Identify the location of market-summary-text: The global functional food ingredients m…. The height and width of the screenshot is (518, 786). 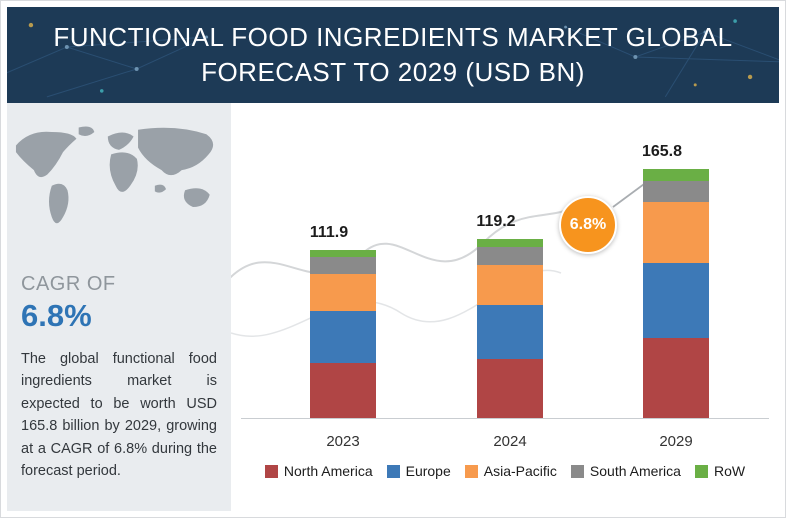
(119, 415).